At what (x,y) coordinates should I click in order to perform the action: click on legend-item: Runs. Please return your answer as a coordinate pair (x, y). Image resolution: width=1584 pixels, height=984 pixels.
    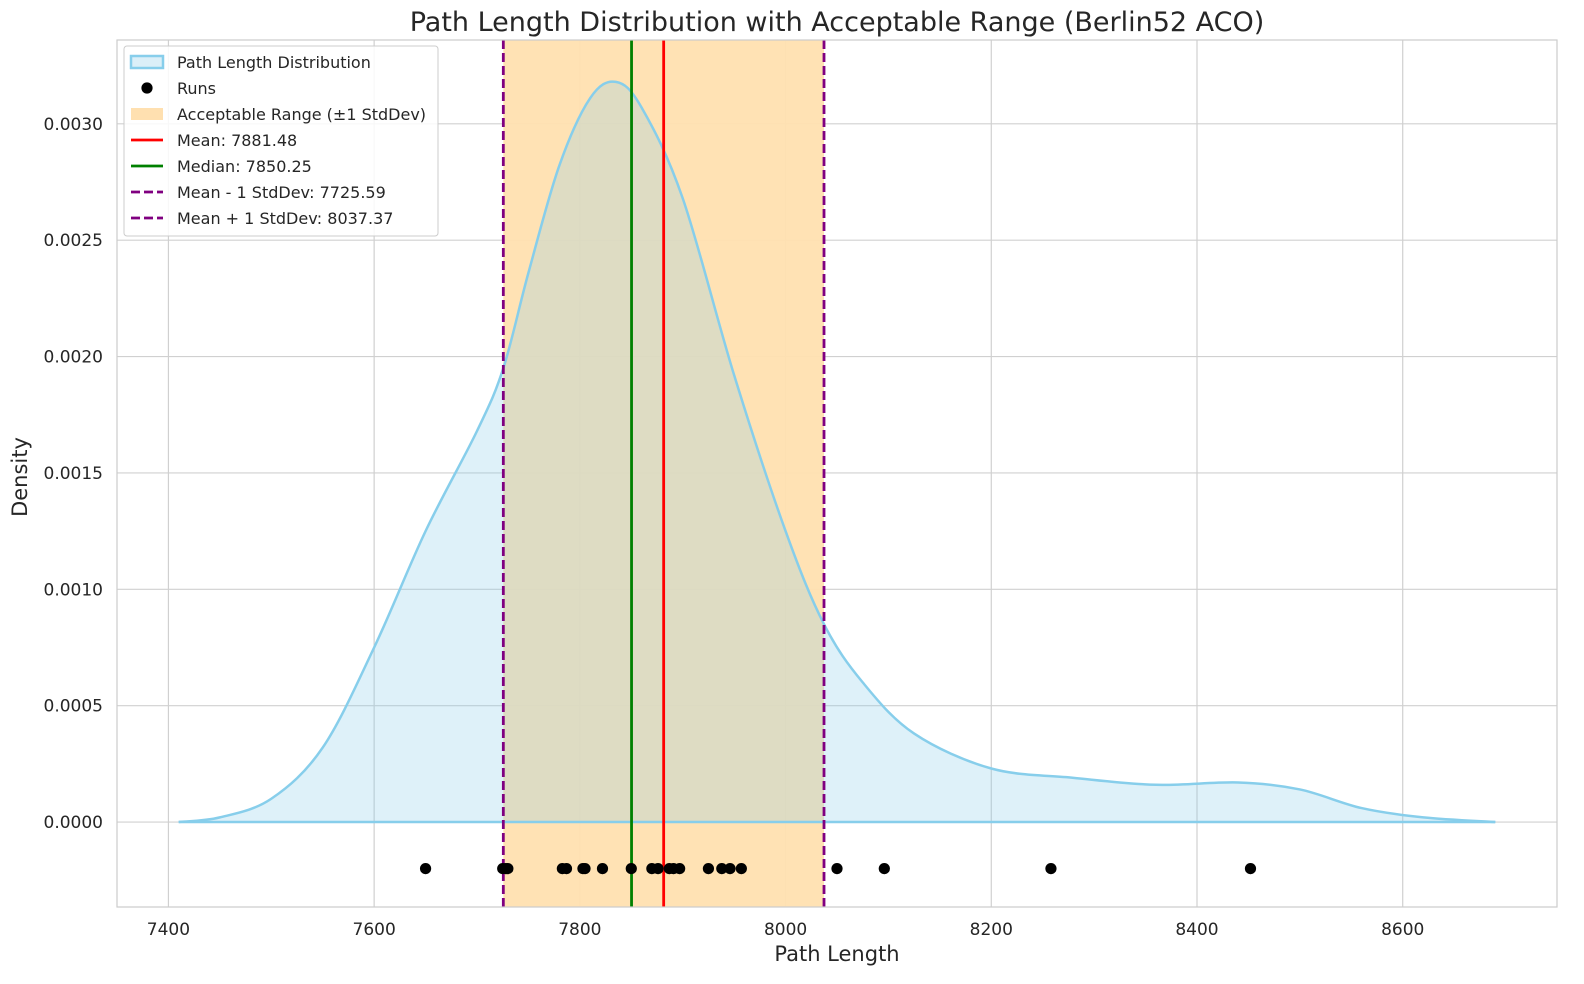
    Looking at the image, I should click on (178, 88).